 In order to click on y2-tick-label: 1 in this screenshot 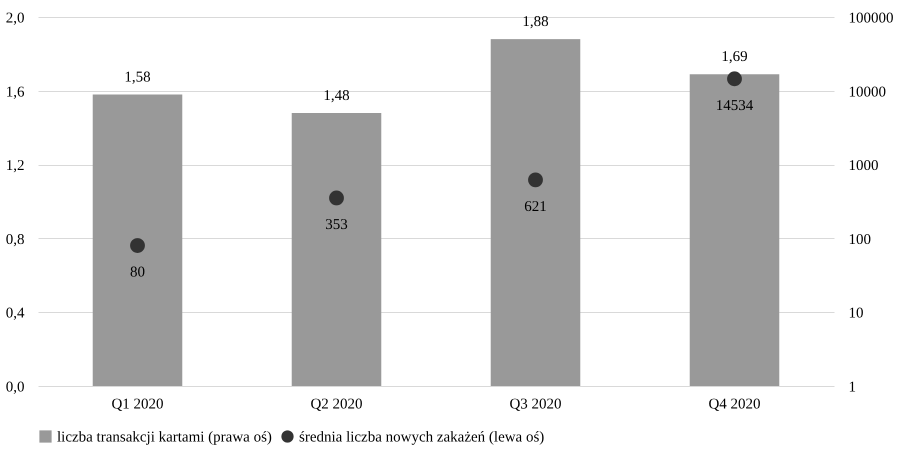, I will do `click(852, 388)`.